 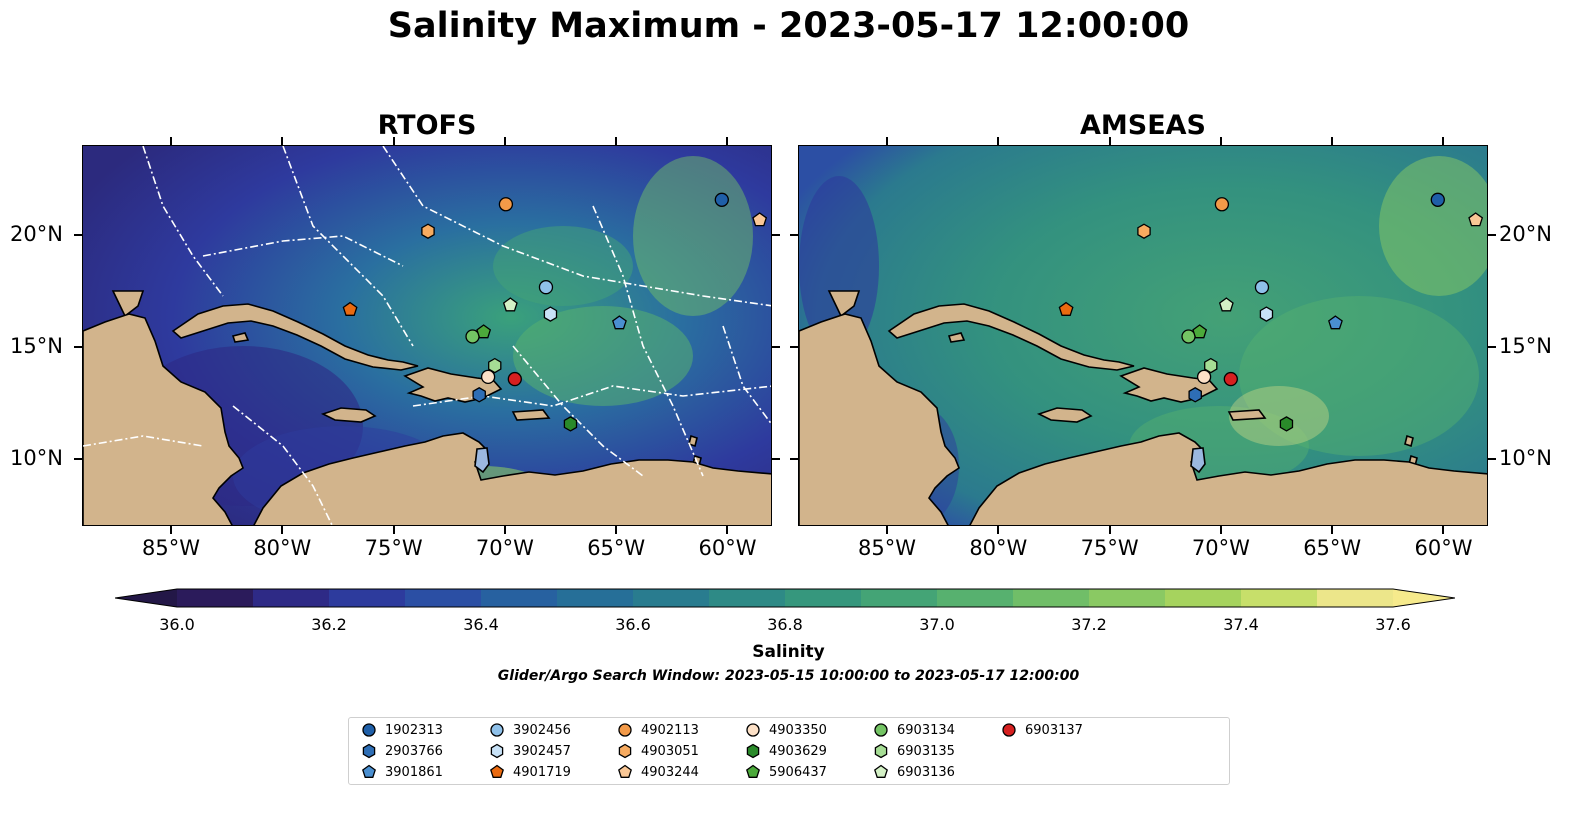 I want to click on legend-label: 6903135, so click(x=926, y=751).